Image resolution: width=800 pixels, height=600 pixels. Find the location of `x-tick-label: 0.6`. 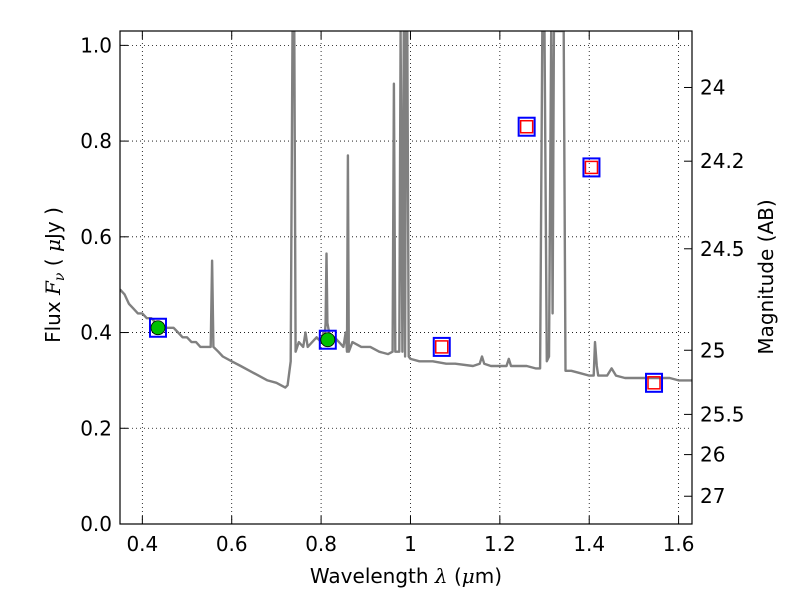

x-tick-label: 0.6 is located at coordinates (232, 544).